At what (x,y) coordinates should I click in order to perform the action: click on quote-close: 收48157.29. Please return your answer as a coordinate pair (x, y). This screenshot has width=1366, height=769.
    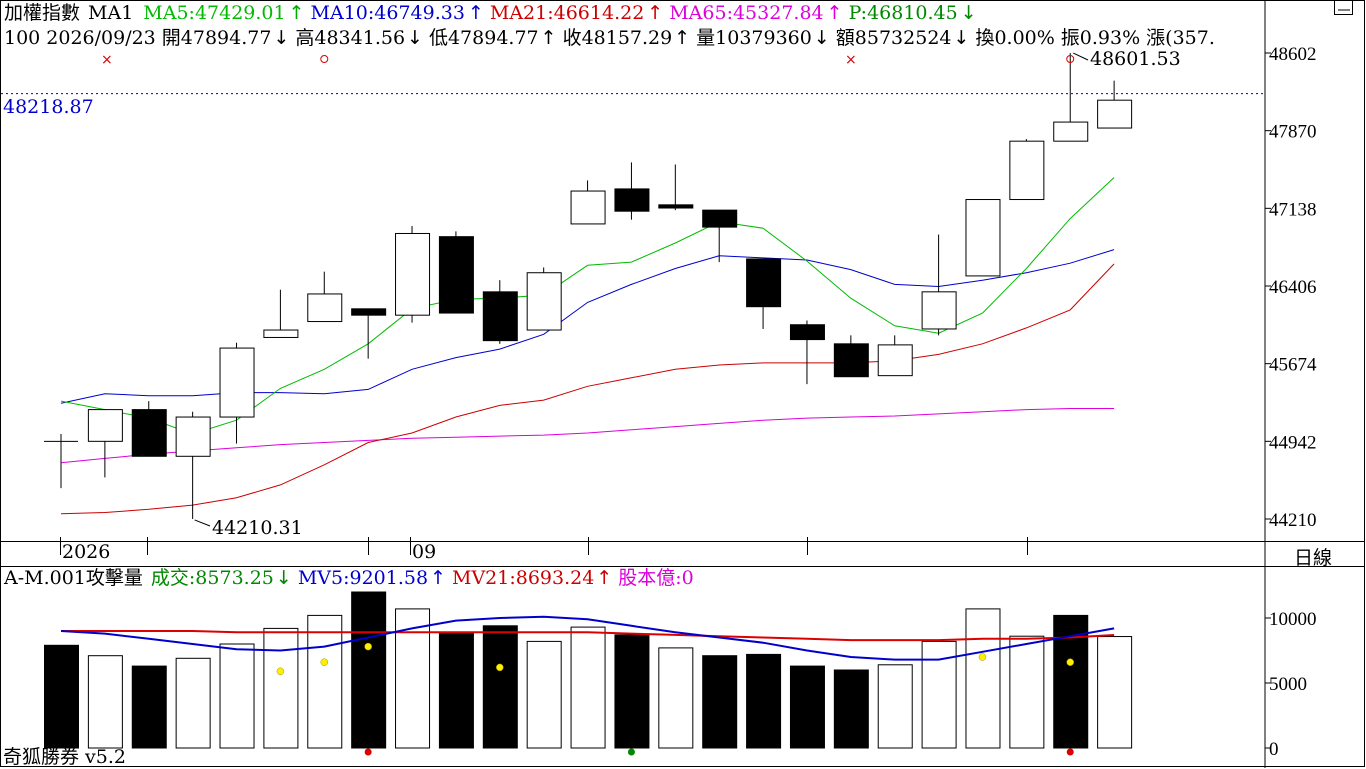
    Looking at the image, I should click on (617, 38).